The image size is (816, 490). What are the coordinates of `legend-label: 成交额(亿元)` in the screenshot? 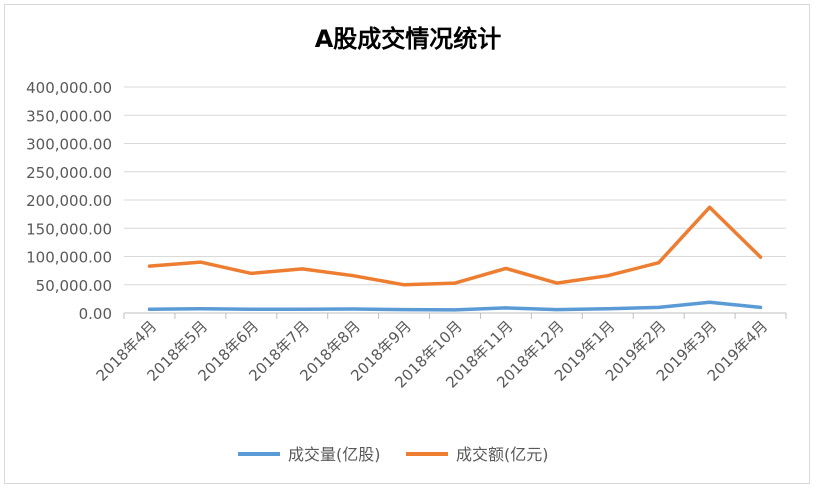 It's located at (502, 454).